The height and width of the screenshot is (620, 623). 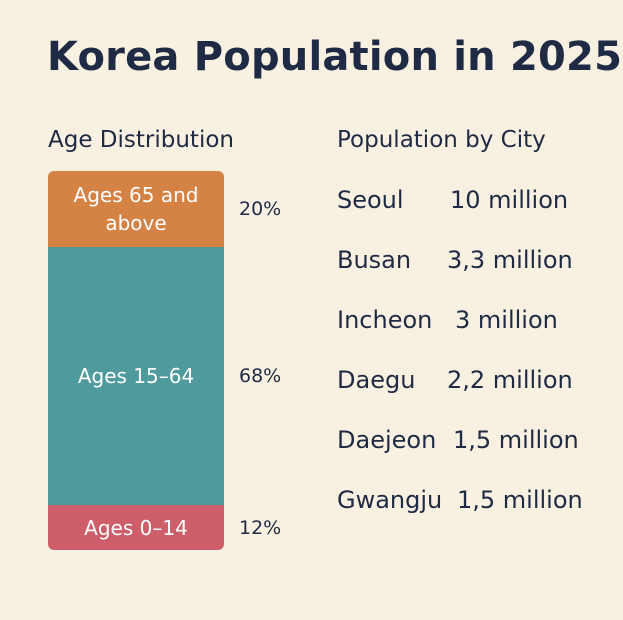 What do you see at coordinates (374, 260) in the screenshot?
I see `city-name: Busan` at bounding box center [374, 260].